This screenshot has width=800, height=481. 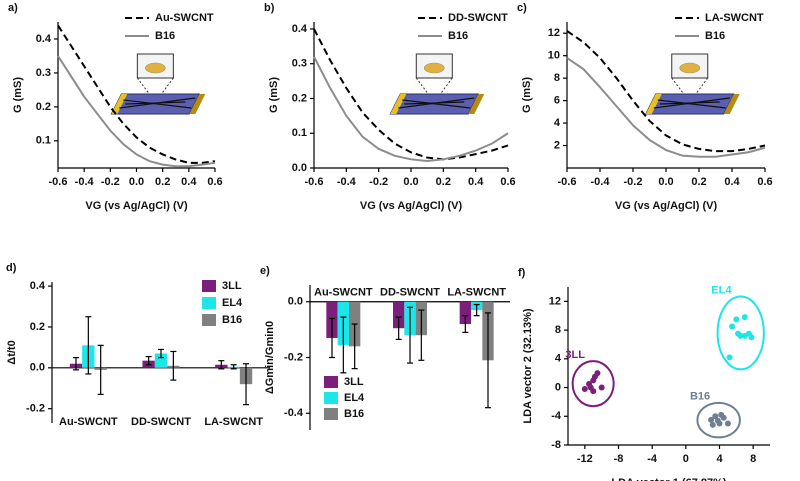 I want to click on y-axis-label: LDA vector 2 (32.13%), so click(x=528, y=365).